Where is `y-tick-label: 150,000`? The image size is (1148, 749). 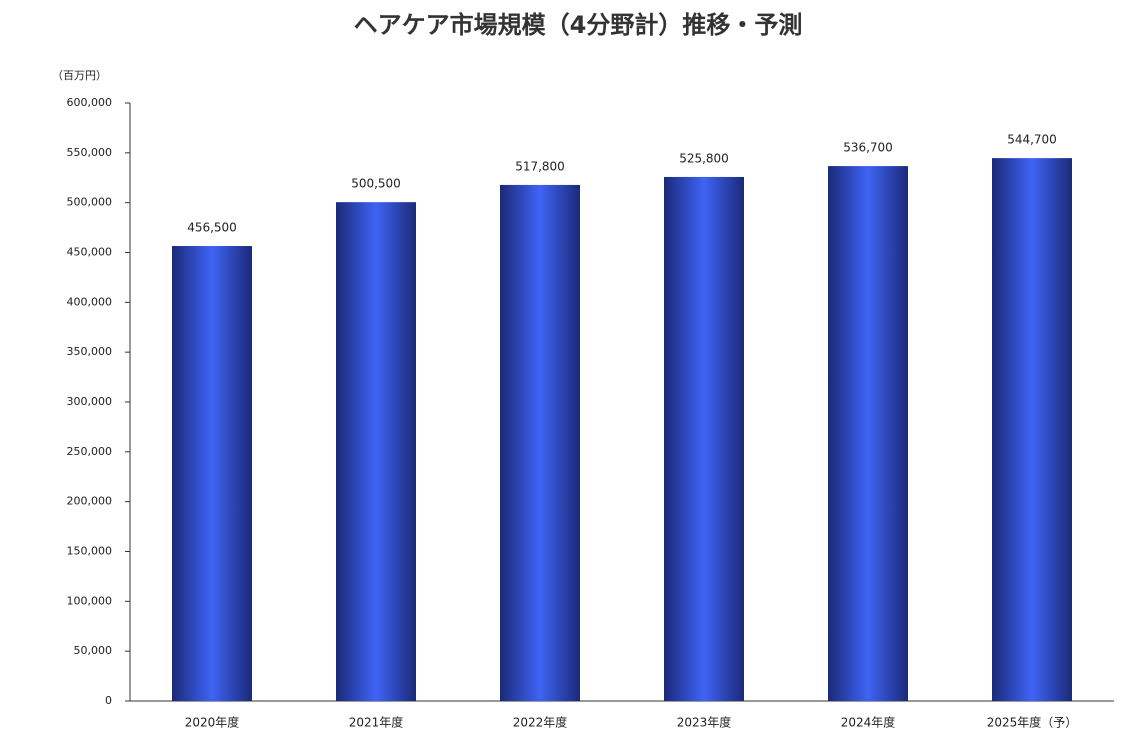 y-tick-label: 150,000 is located at coordinates (90, 551).